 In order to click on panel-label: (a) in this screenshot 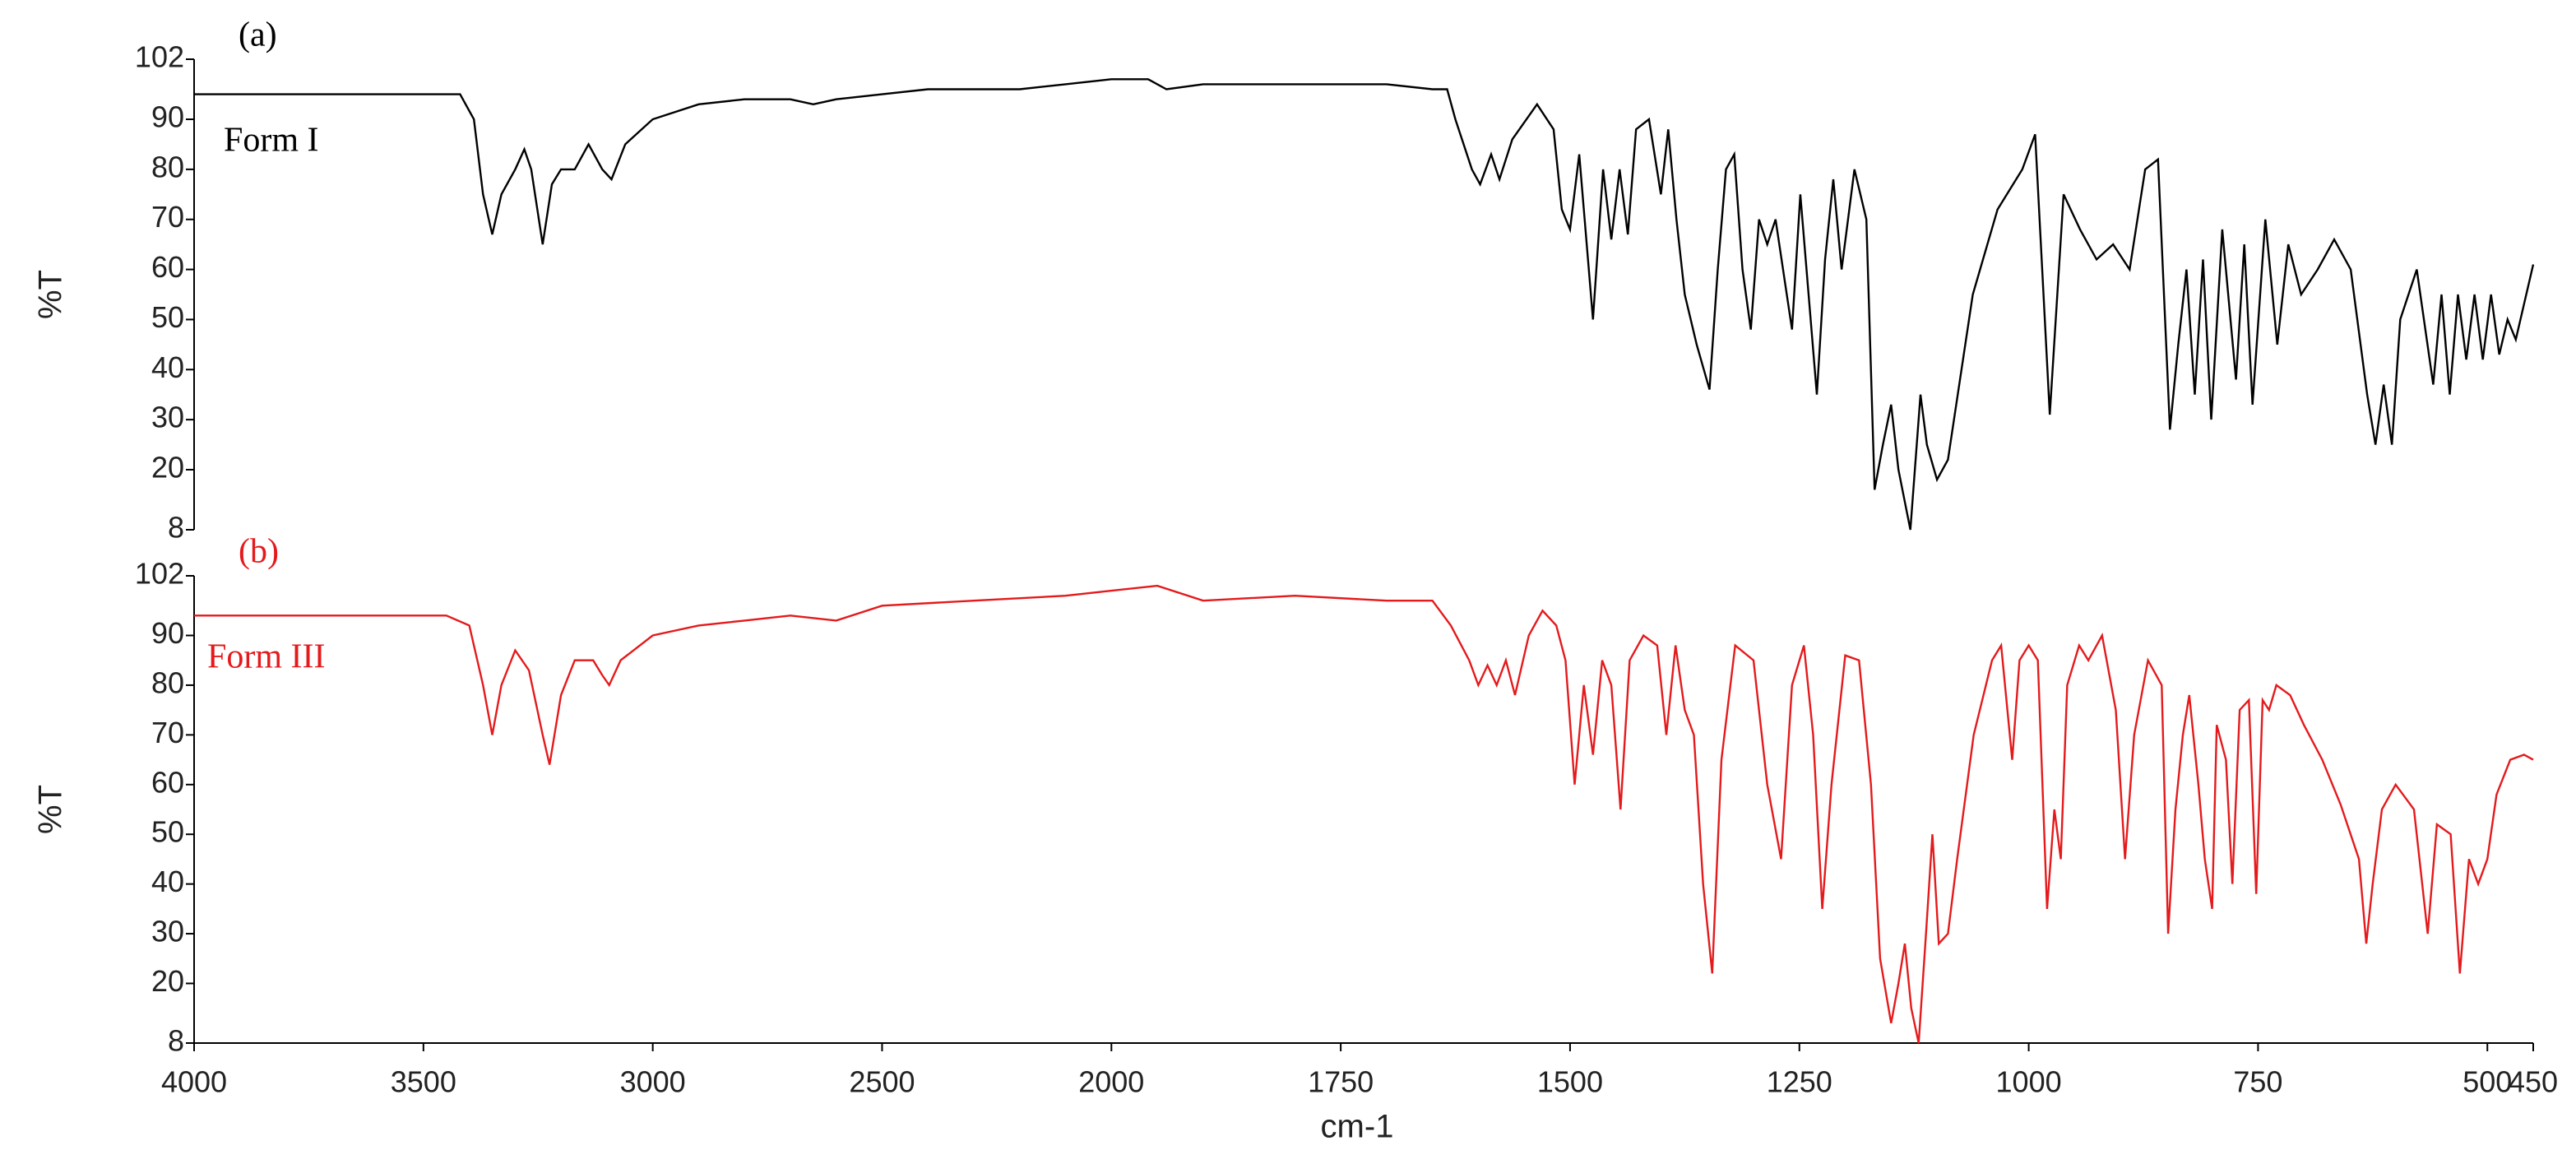, I will do `click(258, 35)`.